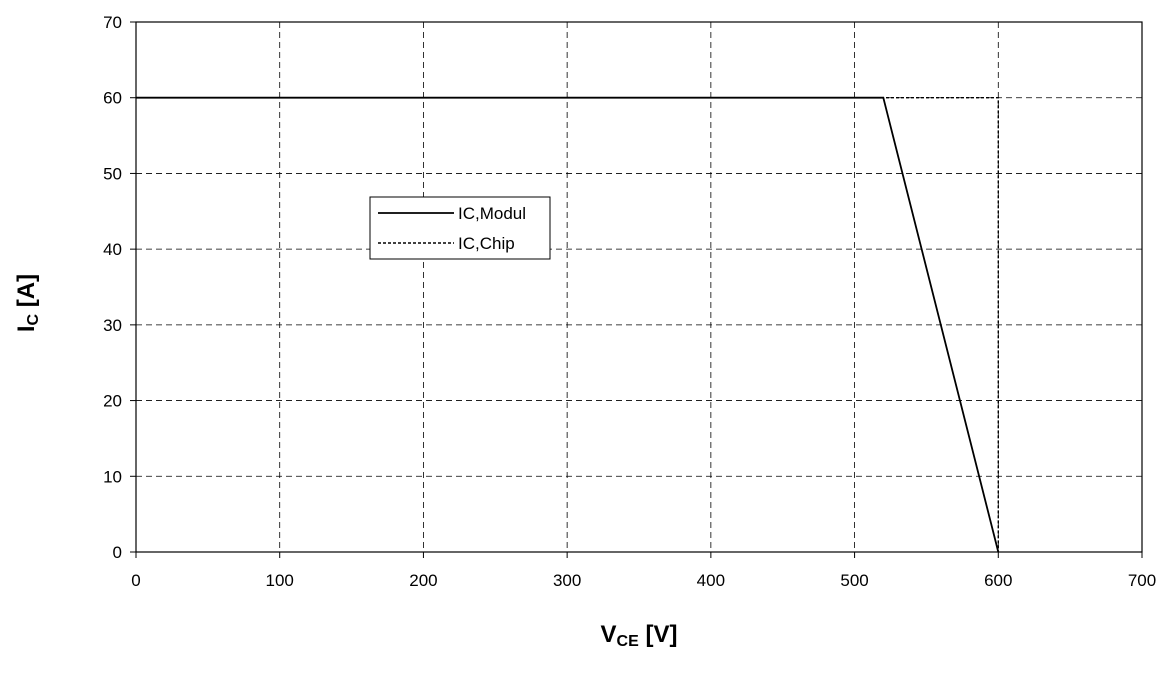  What do you see at coordinates (117, 552) in the screenshot?
I see `y-tick-label: 0` at bounding box center [117, 552].